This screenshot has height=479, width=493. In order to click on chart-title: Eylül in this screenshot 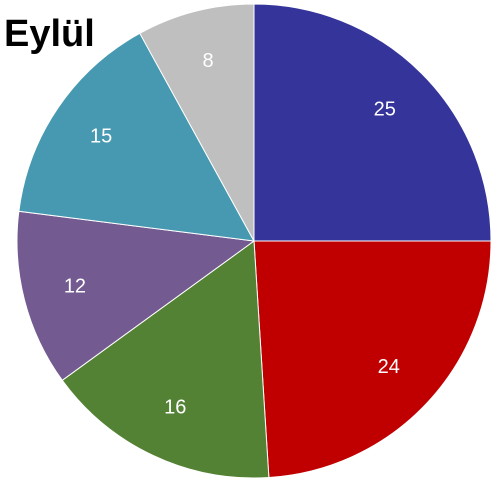, I will do `click(49, 34)`.